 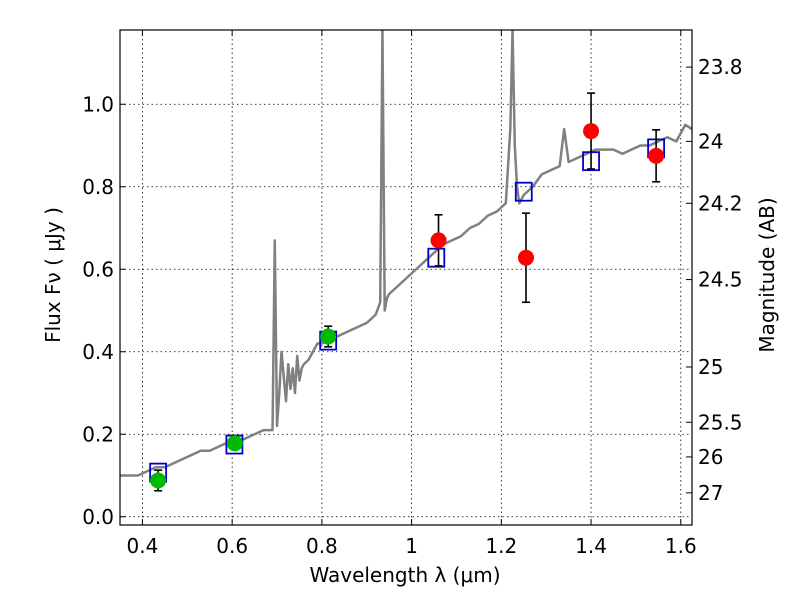 What do you see at coordinates (523, 191) in the screenshot?
I see `model-photometry-square` at bounding box center [523, 191].